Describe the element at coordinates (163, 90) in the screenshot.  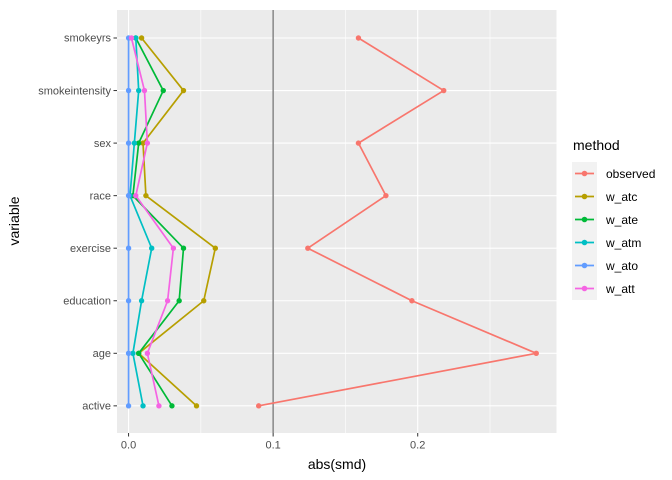
I see `point-w_ate-smokeintensity` at that location.